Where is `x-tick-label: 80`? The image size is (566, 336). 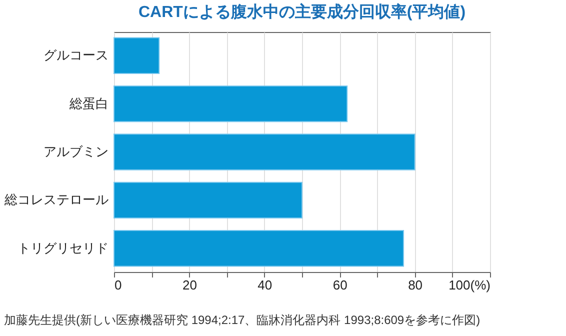
x-tick-label: 80 is located at coordinates (415, 285).